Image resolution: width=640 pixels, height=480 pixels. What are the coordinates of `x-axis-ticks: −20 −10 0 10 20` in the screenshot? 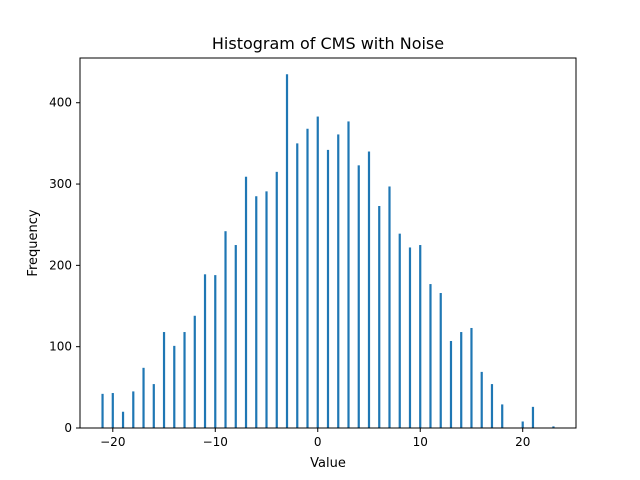 It's located at (315, 438).